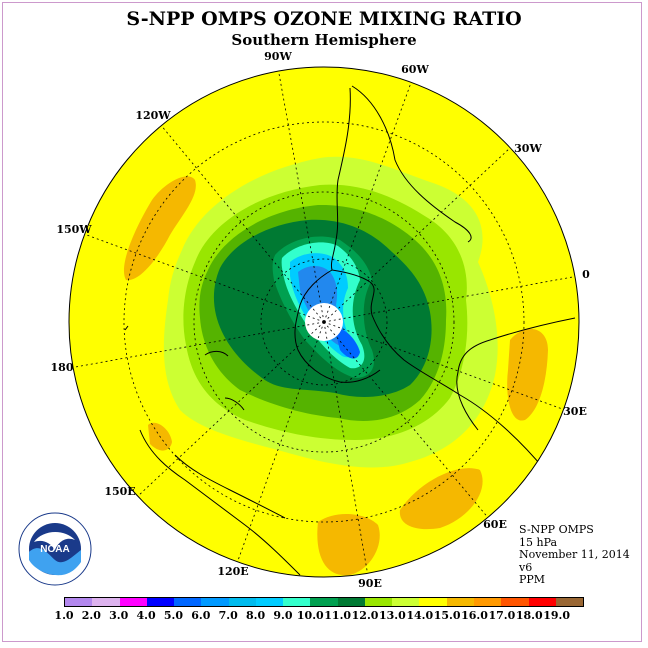  Describe the element at coordinates (278, 56) in the screenshot. I see `lon-label-90w: 90W` at that location.